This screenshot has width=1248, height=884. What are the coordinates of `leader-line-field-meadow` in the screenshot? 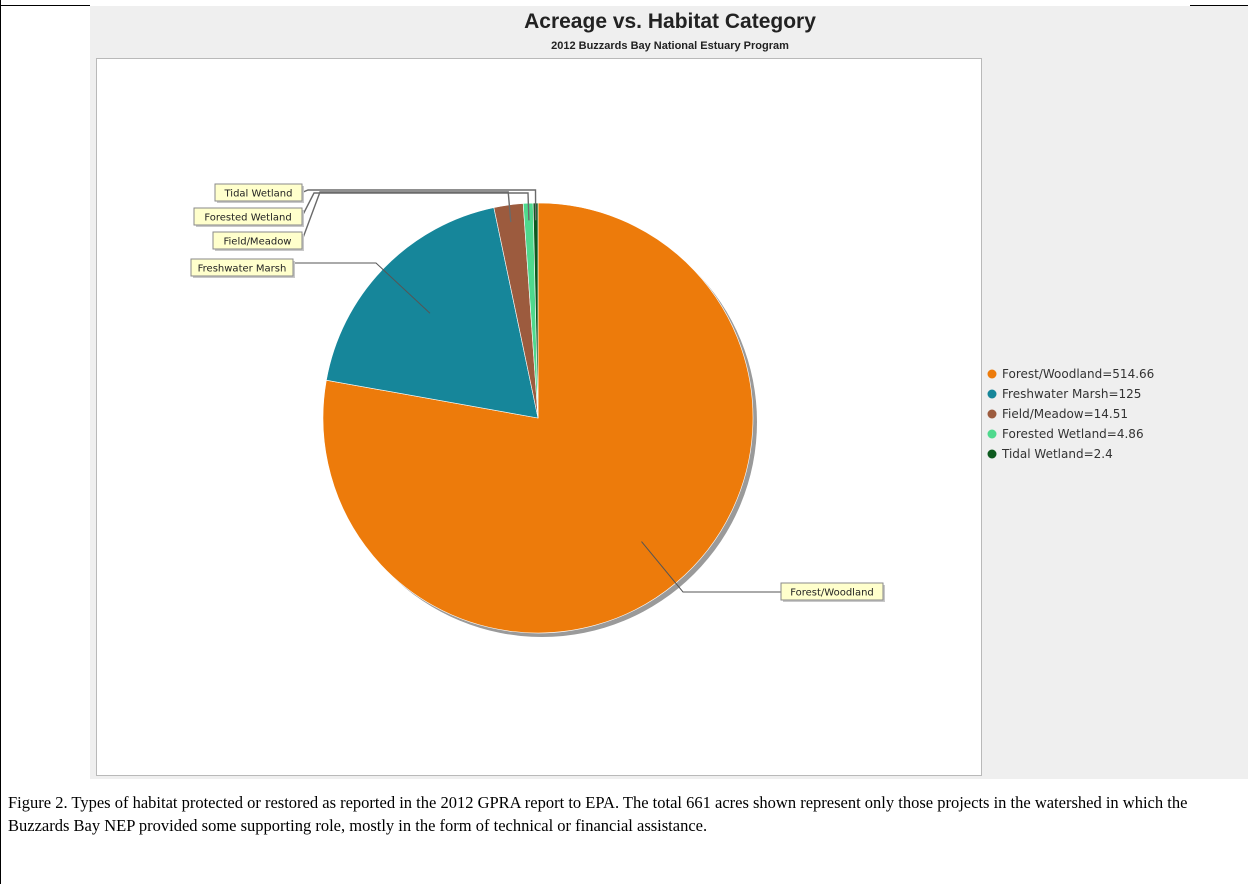 It's located at (406, 216).